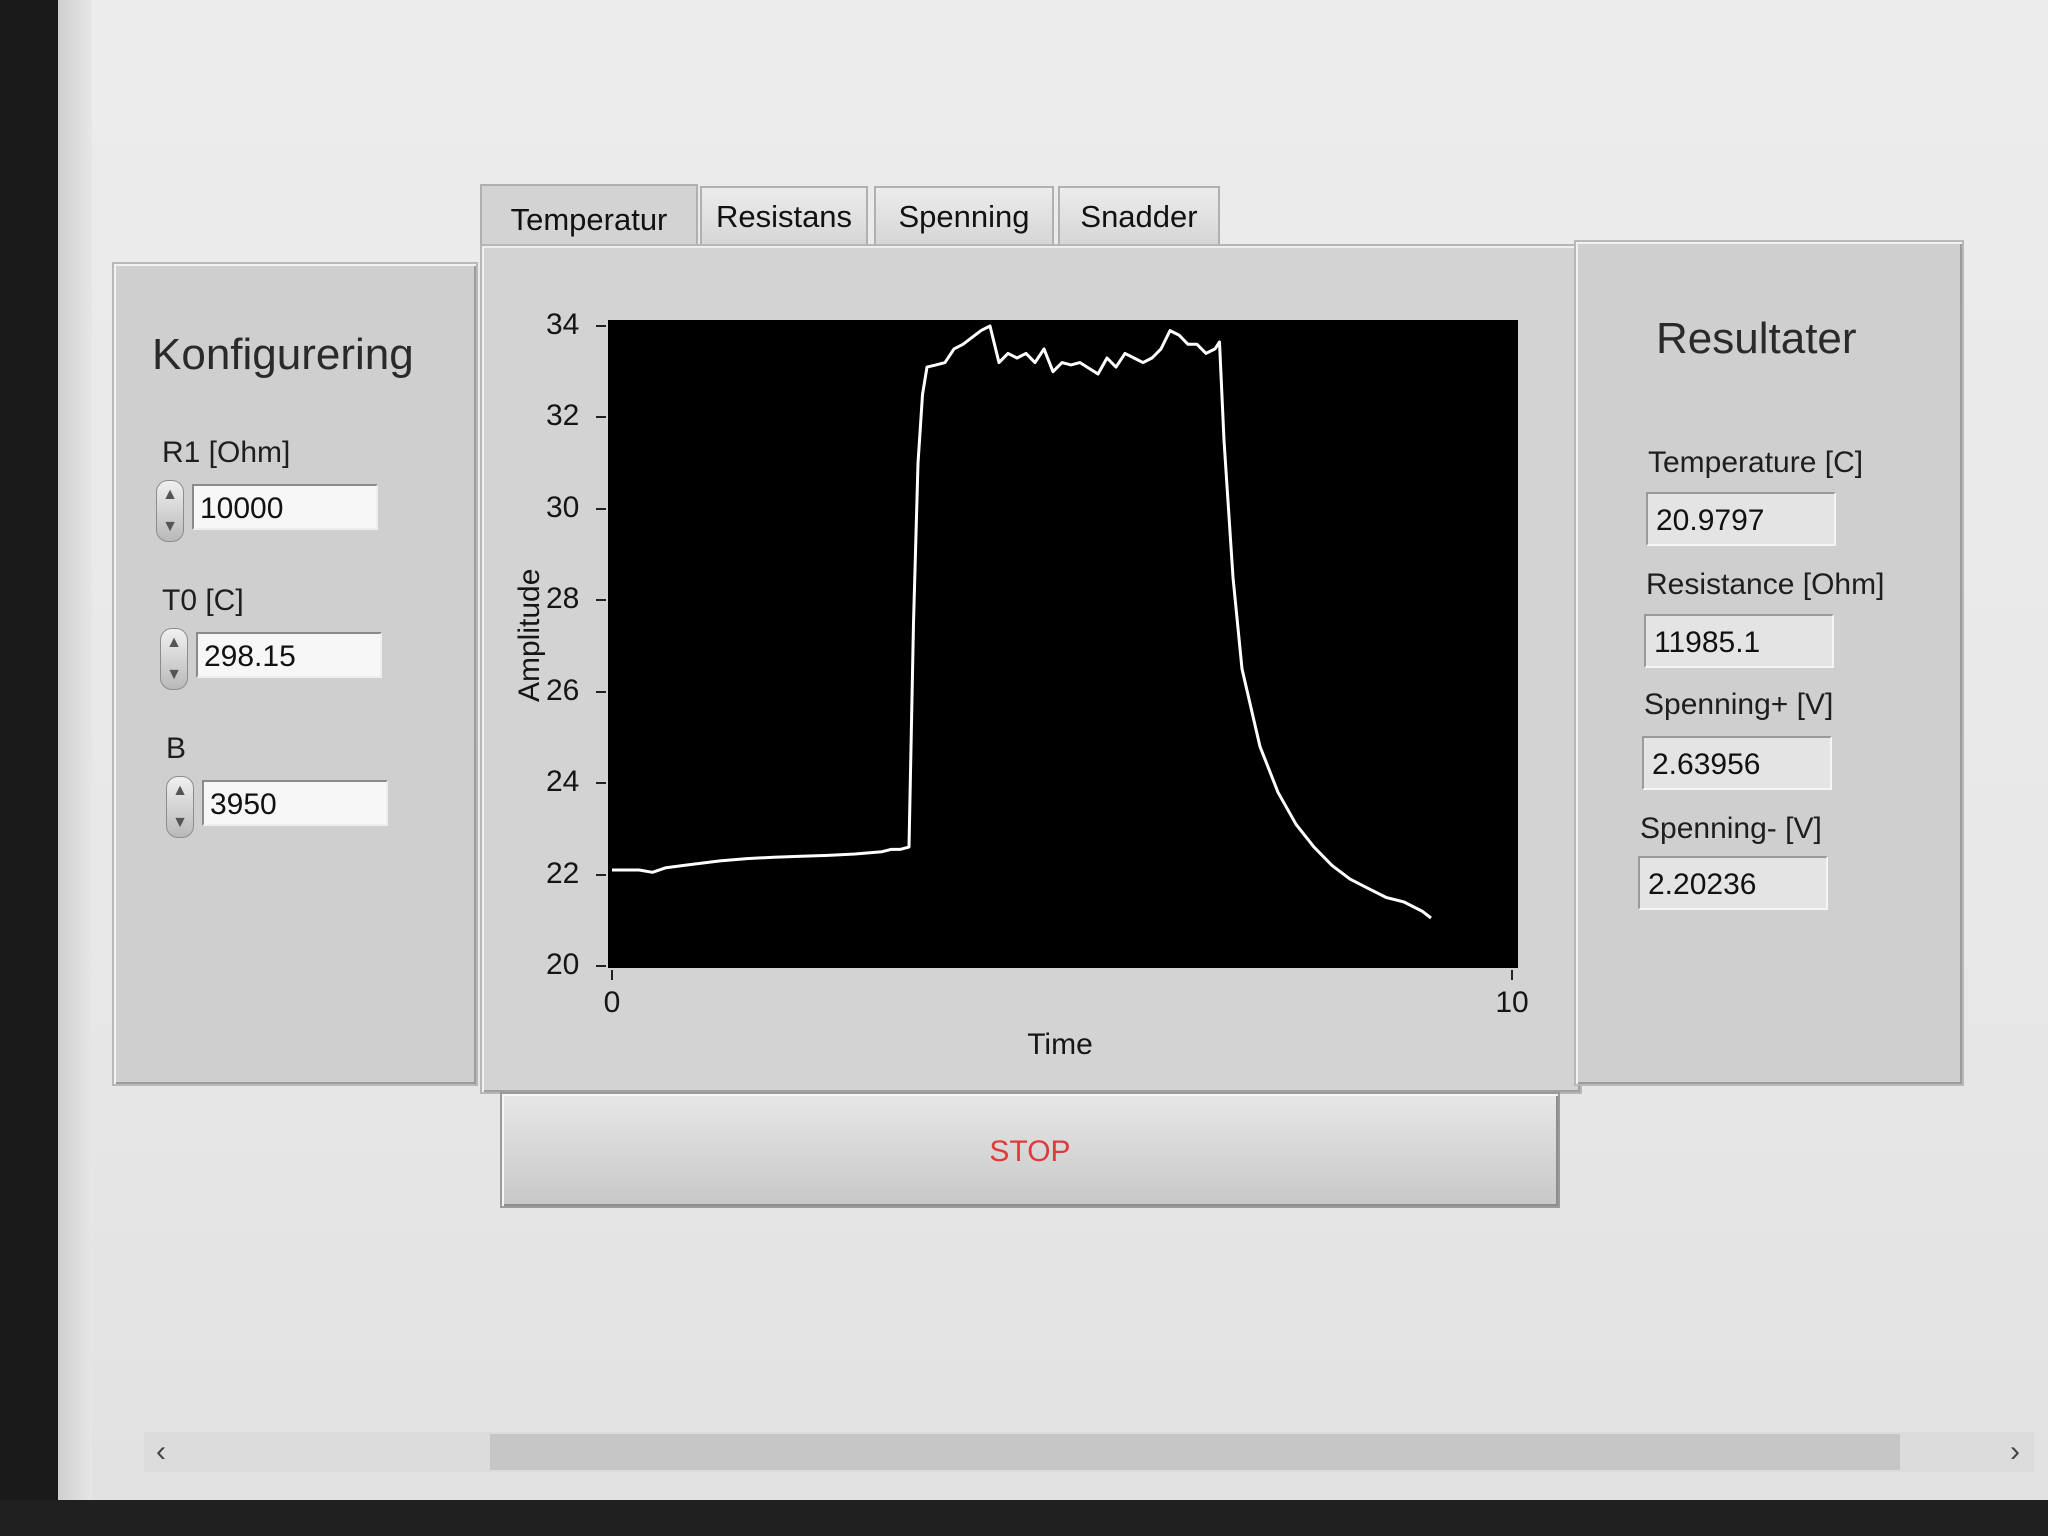 The height and width of the screenshot is (1536, 2048). I want to click on results-title: Resultater, so click(1756, 338).